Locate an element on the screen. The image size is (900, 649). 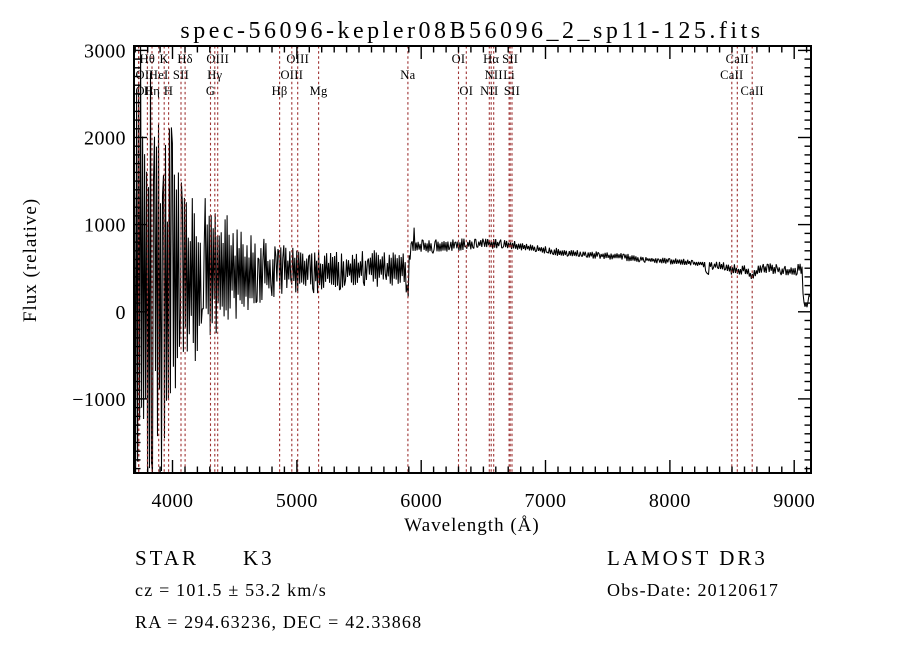
x-tick-label: 4000 is located at coordinates (173, 501).